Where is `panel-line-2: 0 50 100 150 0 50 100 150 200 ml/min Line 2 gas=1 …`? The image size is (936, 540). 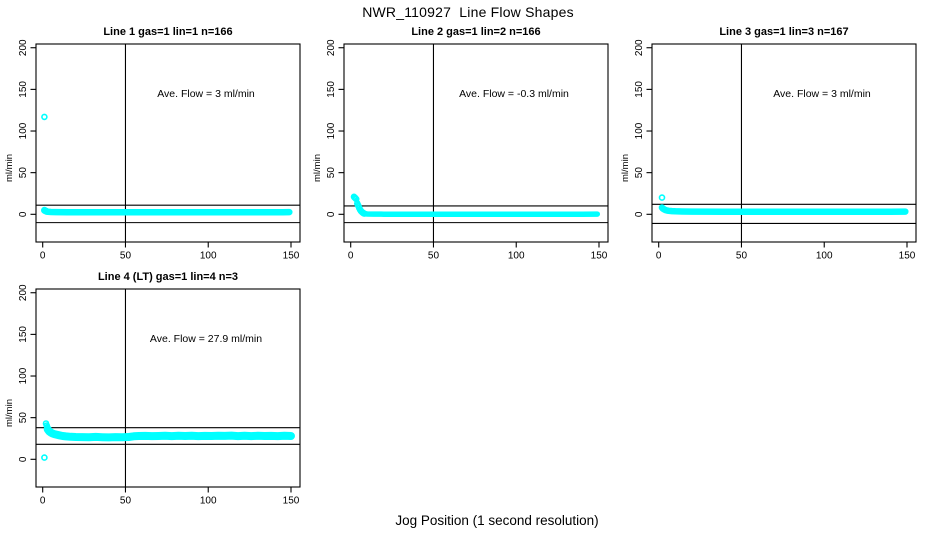
panel-line-2: 0 50 100 150 0 50 100 150 200 ml/min Line 2 gas=1 … is located at coordinates (460, 144).